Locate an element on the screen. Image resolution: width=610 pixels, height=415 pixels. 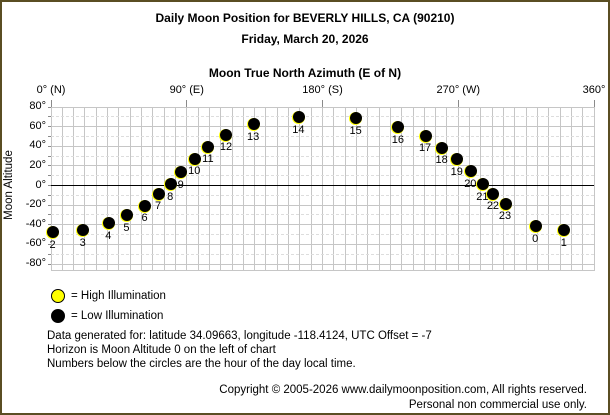
y-tick-label: -20° is located at coordinates (35, 204).